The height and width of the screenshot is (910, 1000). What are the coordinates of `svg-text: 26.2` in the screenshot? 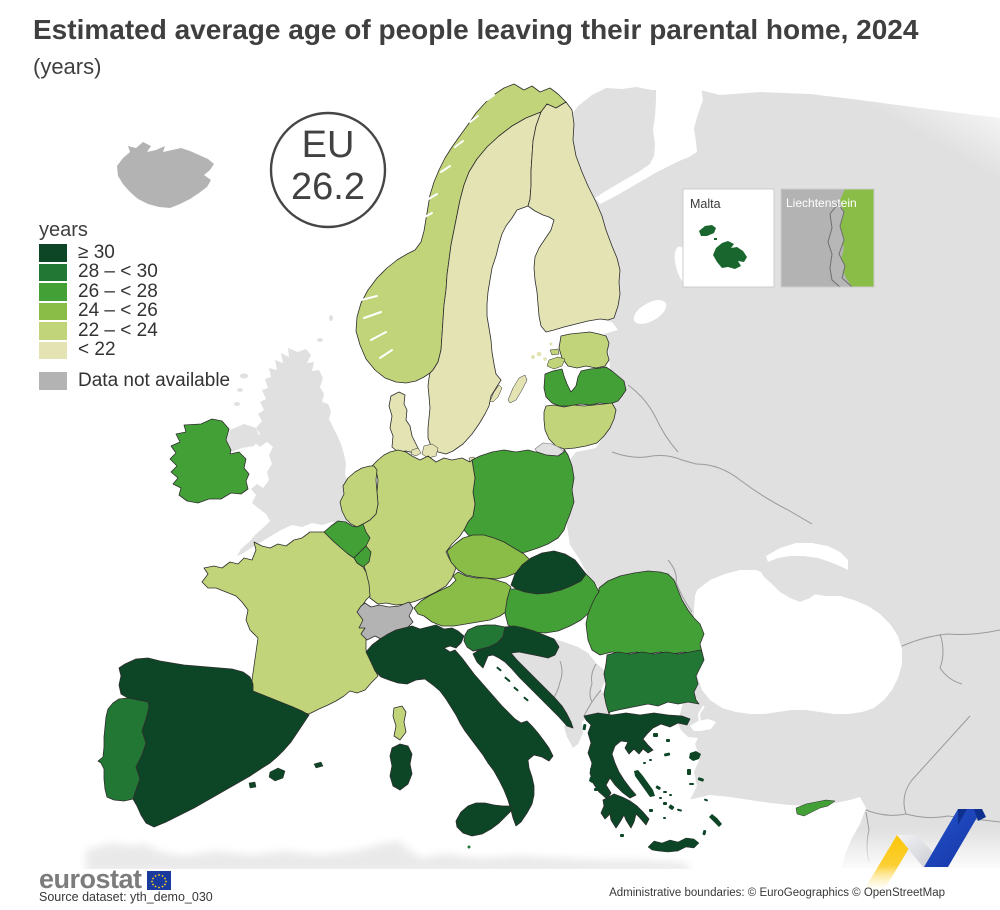 It's located at (328, 187).